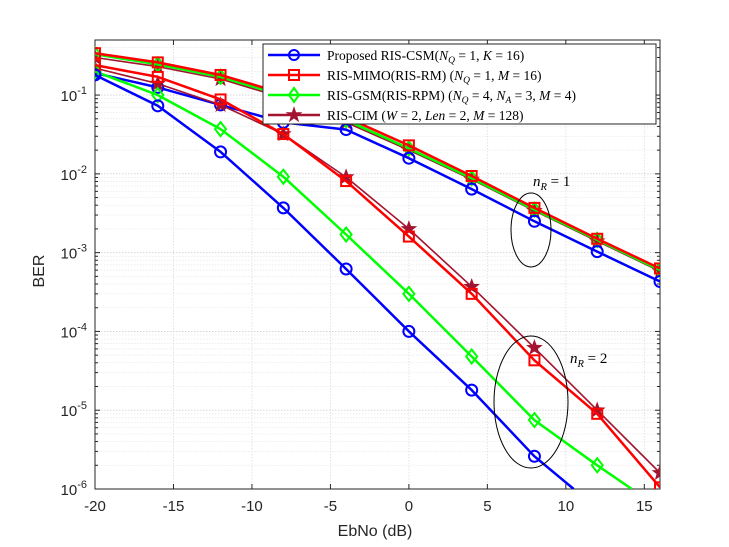 This screenshot has width=729, height=547. Describe the element at coordinates (451, 97) in the screenshot. I see `legend-label-ris-gsm: RIS-GSM(RIS-RPM) (NQ = 4, NA = 3, M = 4)` at that location.